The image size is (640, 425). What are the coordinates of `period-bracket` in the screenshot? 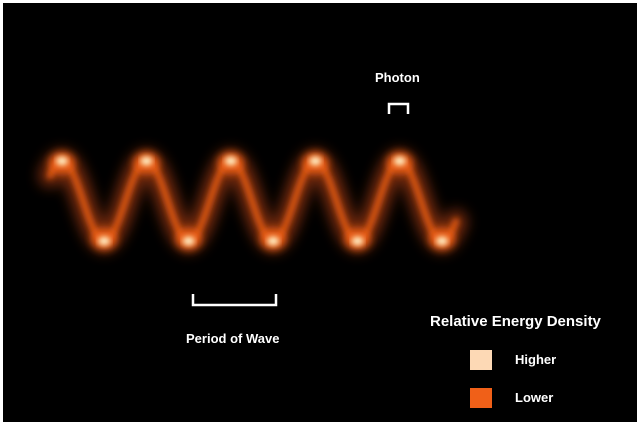 It's located at (234, 300).